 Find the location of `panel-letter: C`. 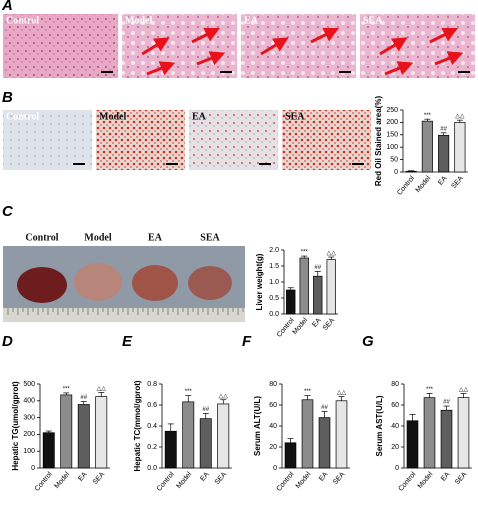

panel-letter: C is located at coordinates (8, 211).